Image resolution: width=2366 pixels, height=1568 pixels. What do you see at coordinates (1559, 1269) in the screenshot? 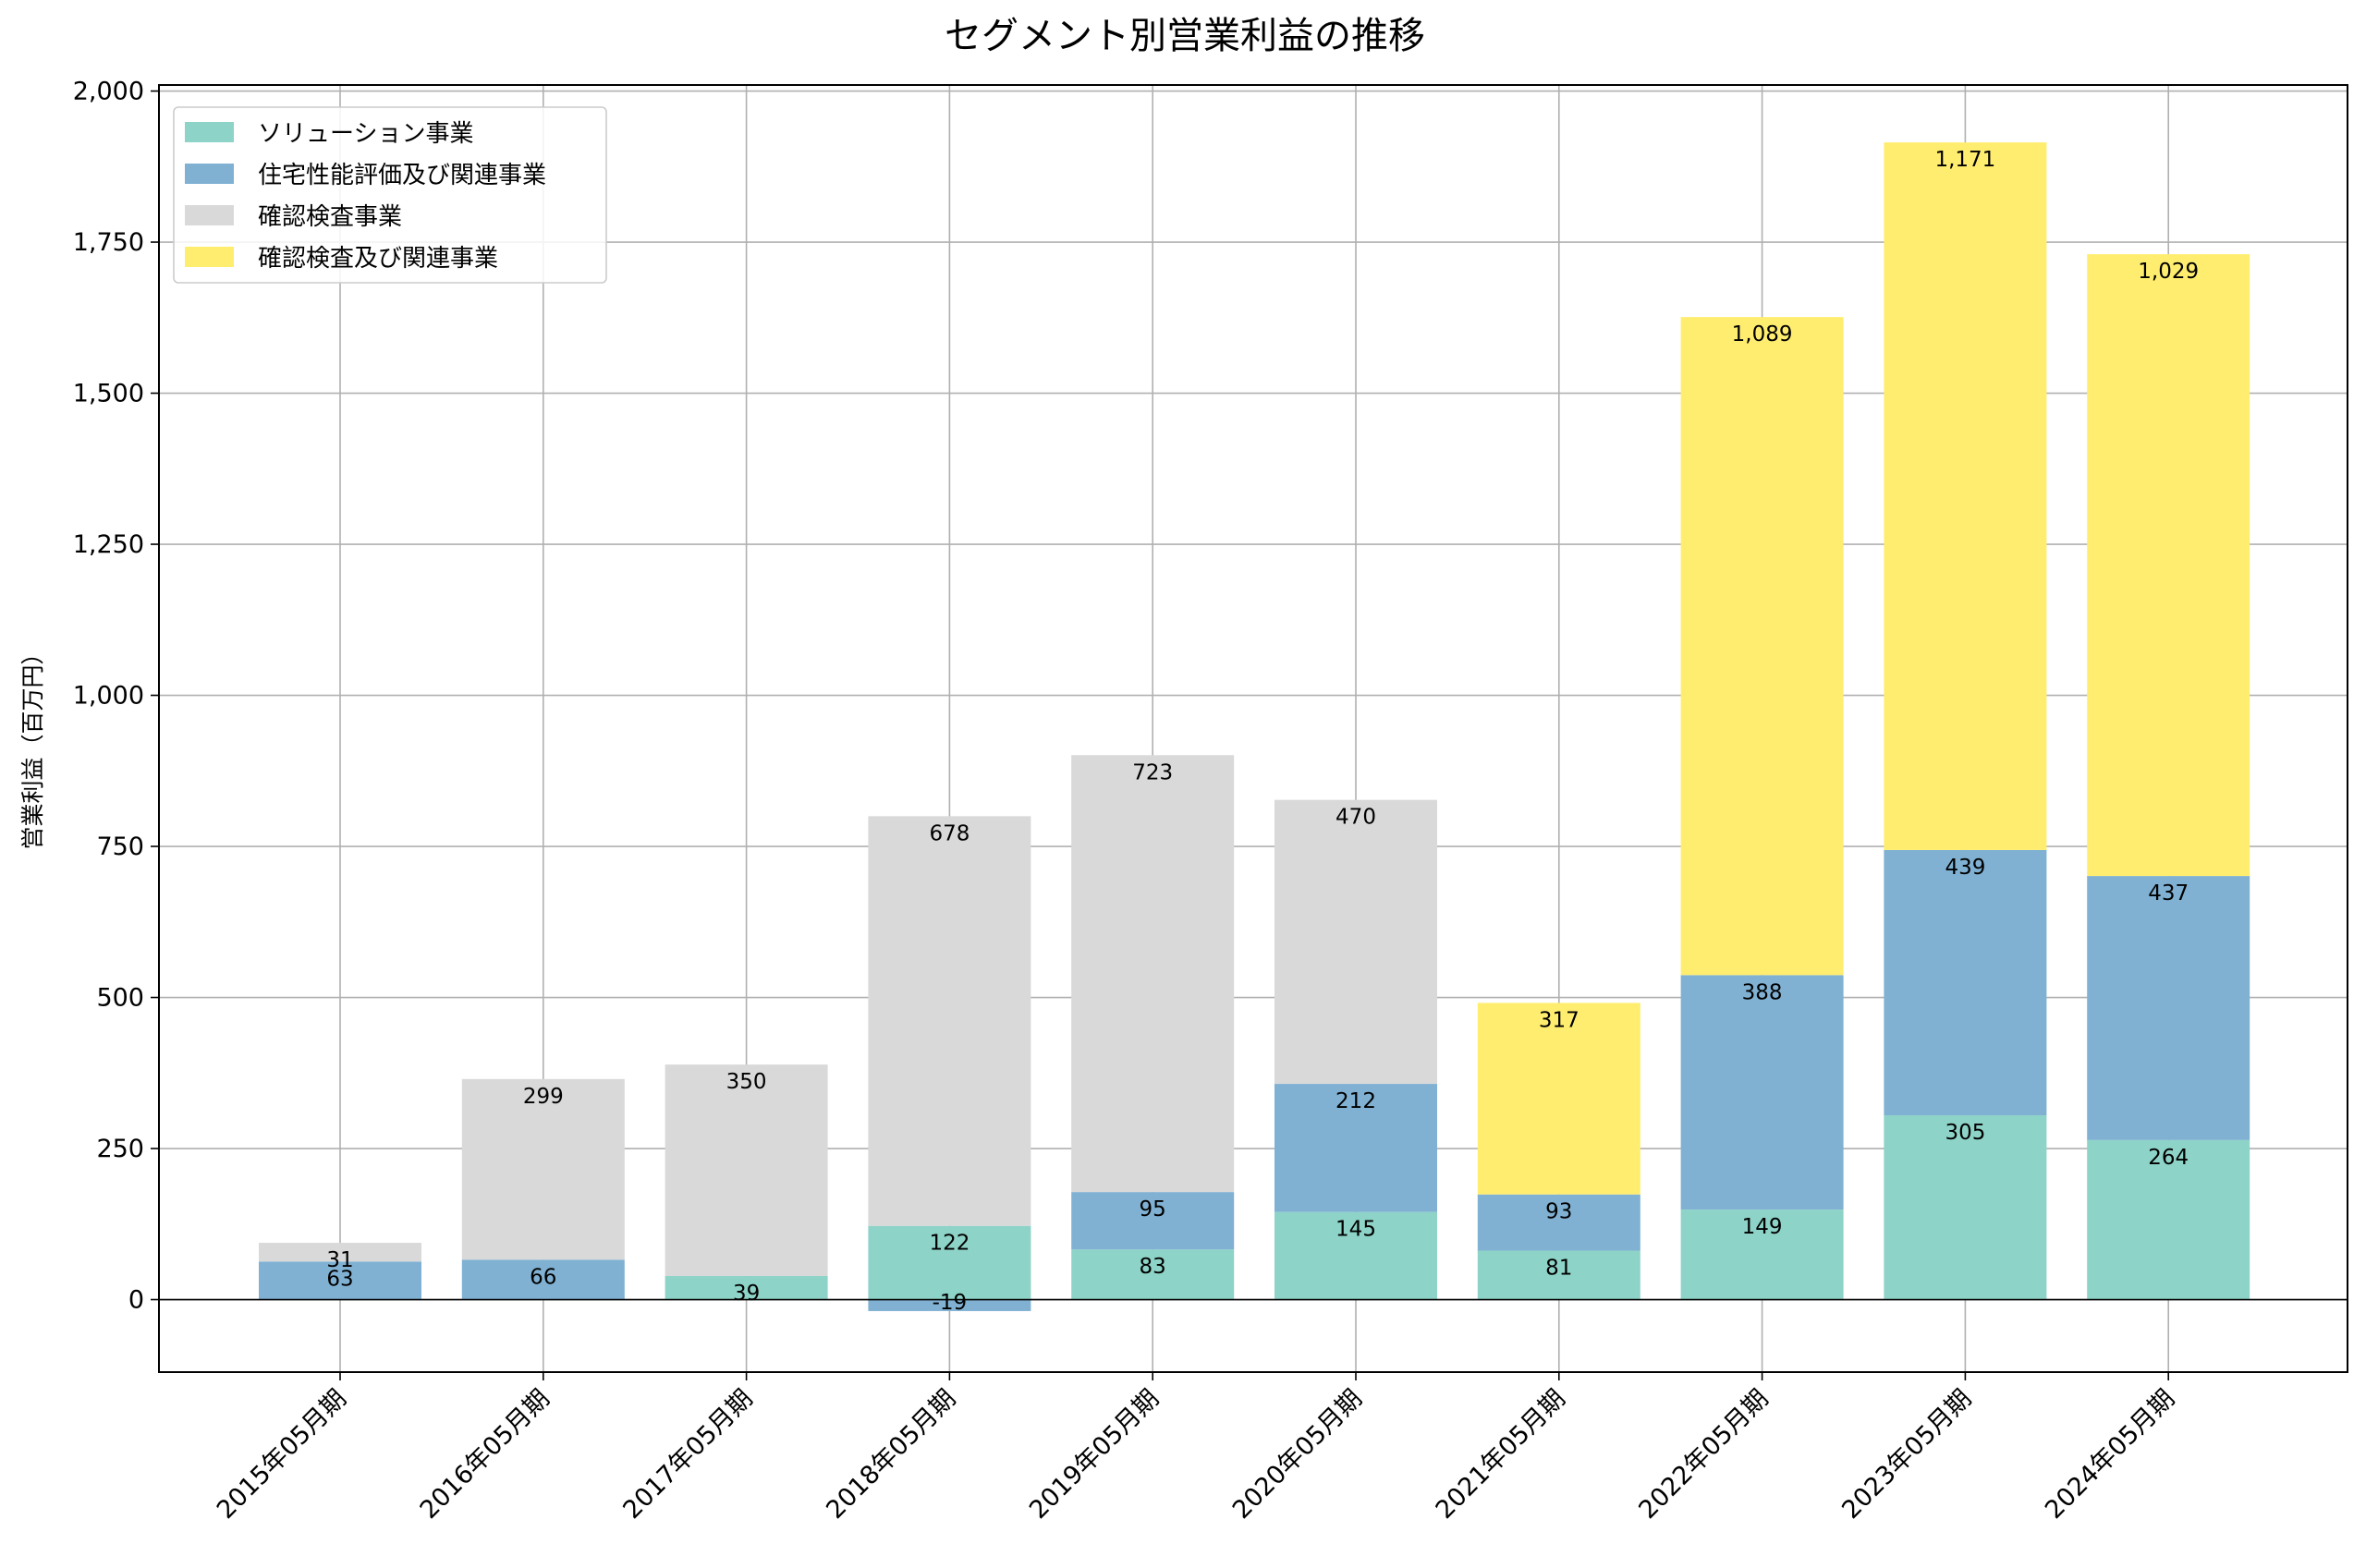
I see `bar-value-label: 81` at bounding box center [1559, 1269].